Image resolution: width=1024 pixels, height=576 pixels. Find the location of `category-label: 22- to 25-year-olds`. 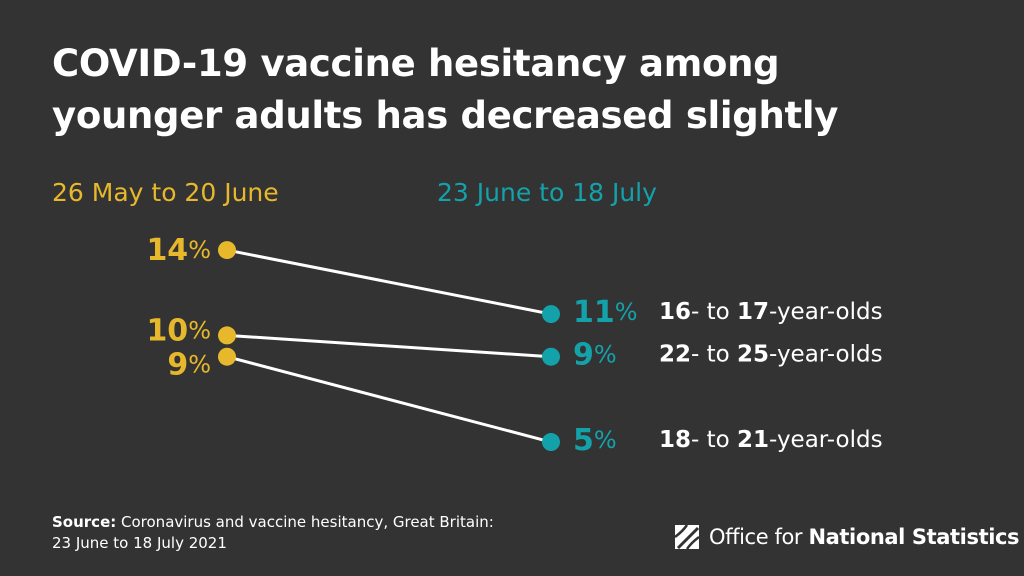

category-label: 22- to 25-year-olds is located at coordinates (771, 355).